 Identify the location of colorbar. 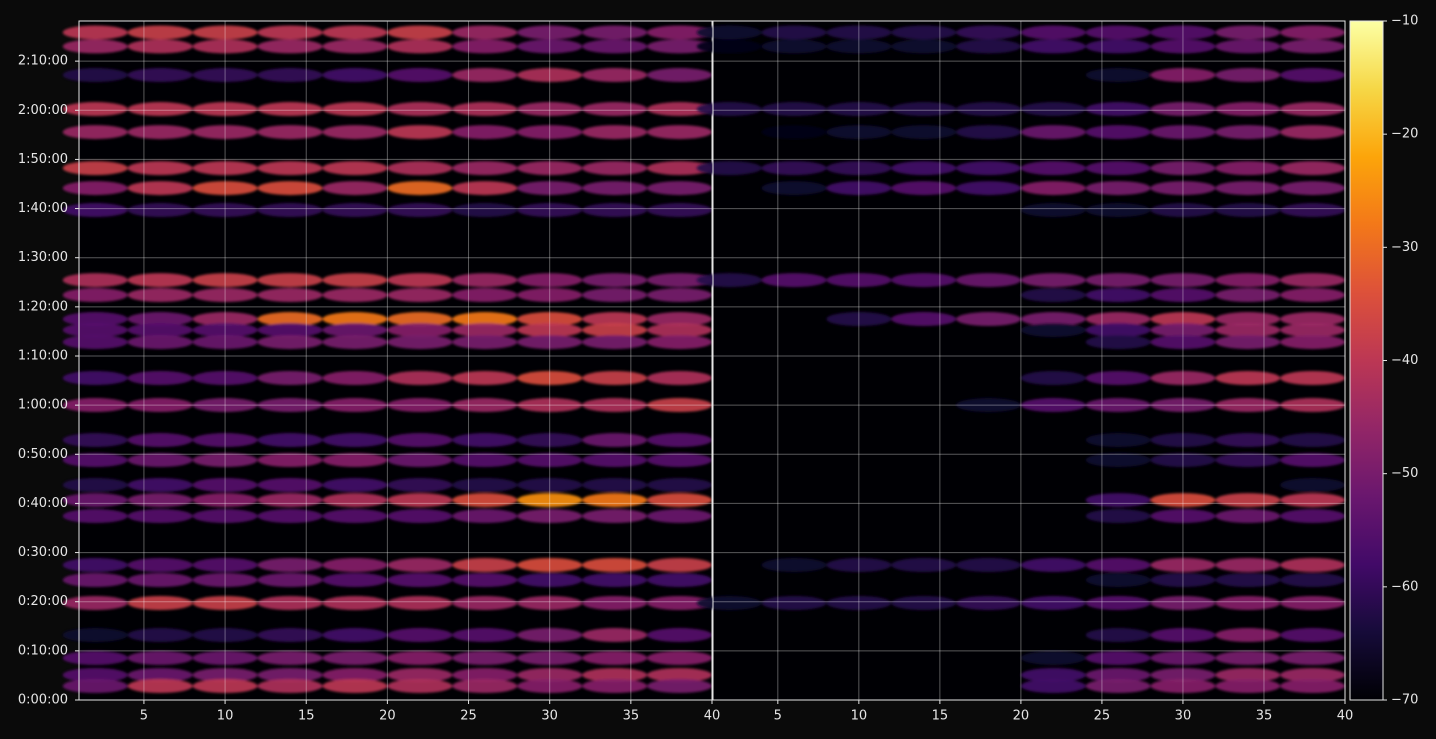
(1366, 360).